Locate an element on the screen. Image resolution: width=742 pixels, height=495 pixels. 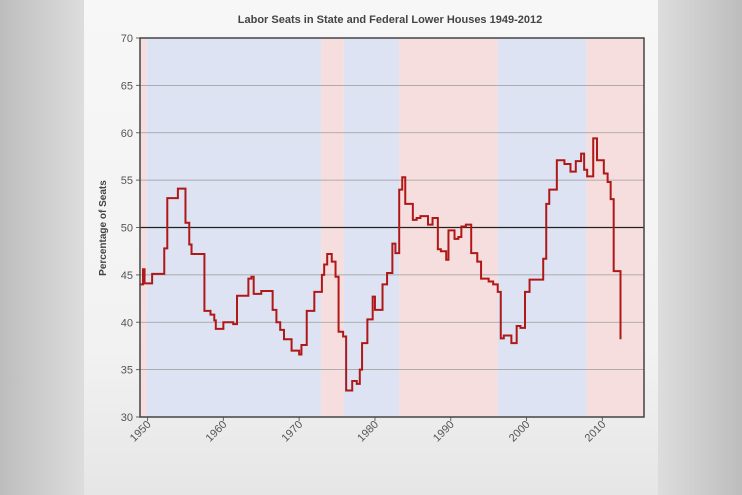
x-tick-label-1990: 1990 is located at coordinates (444, 432).